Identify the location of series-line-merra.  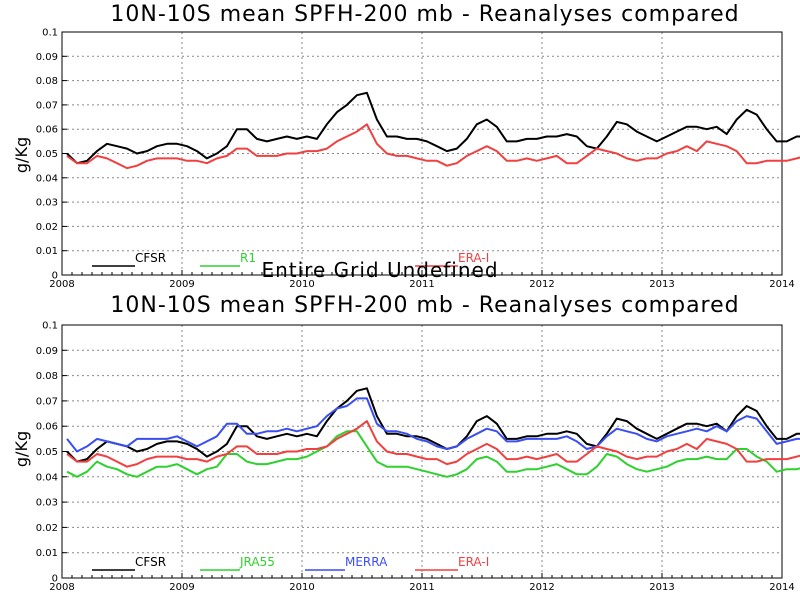
(433, 425).